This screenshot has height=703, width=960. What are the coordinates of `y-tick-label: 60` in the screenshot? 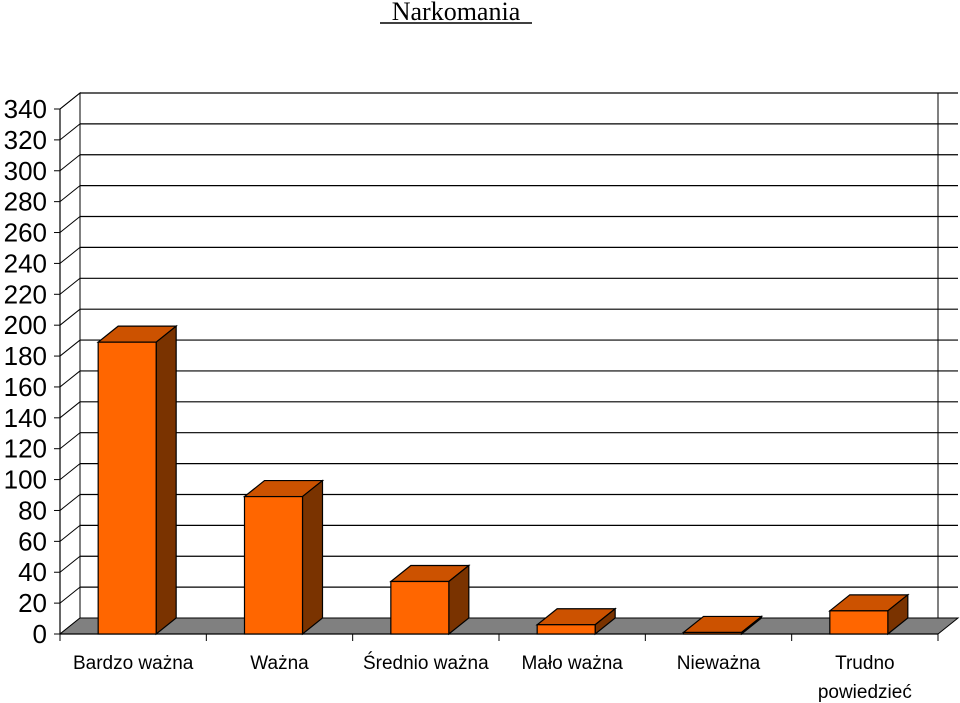 It's located at (32, 541).